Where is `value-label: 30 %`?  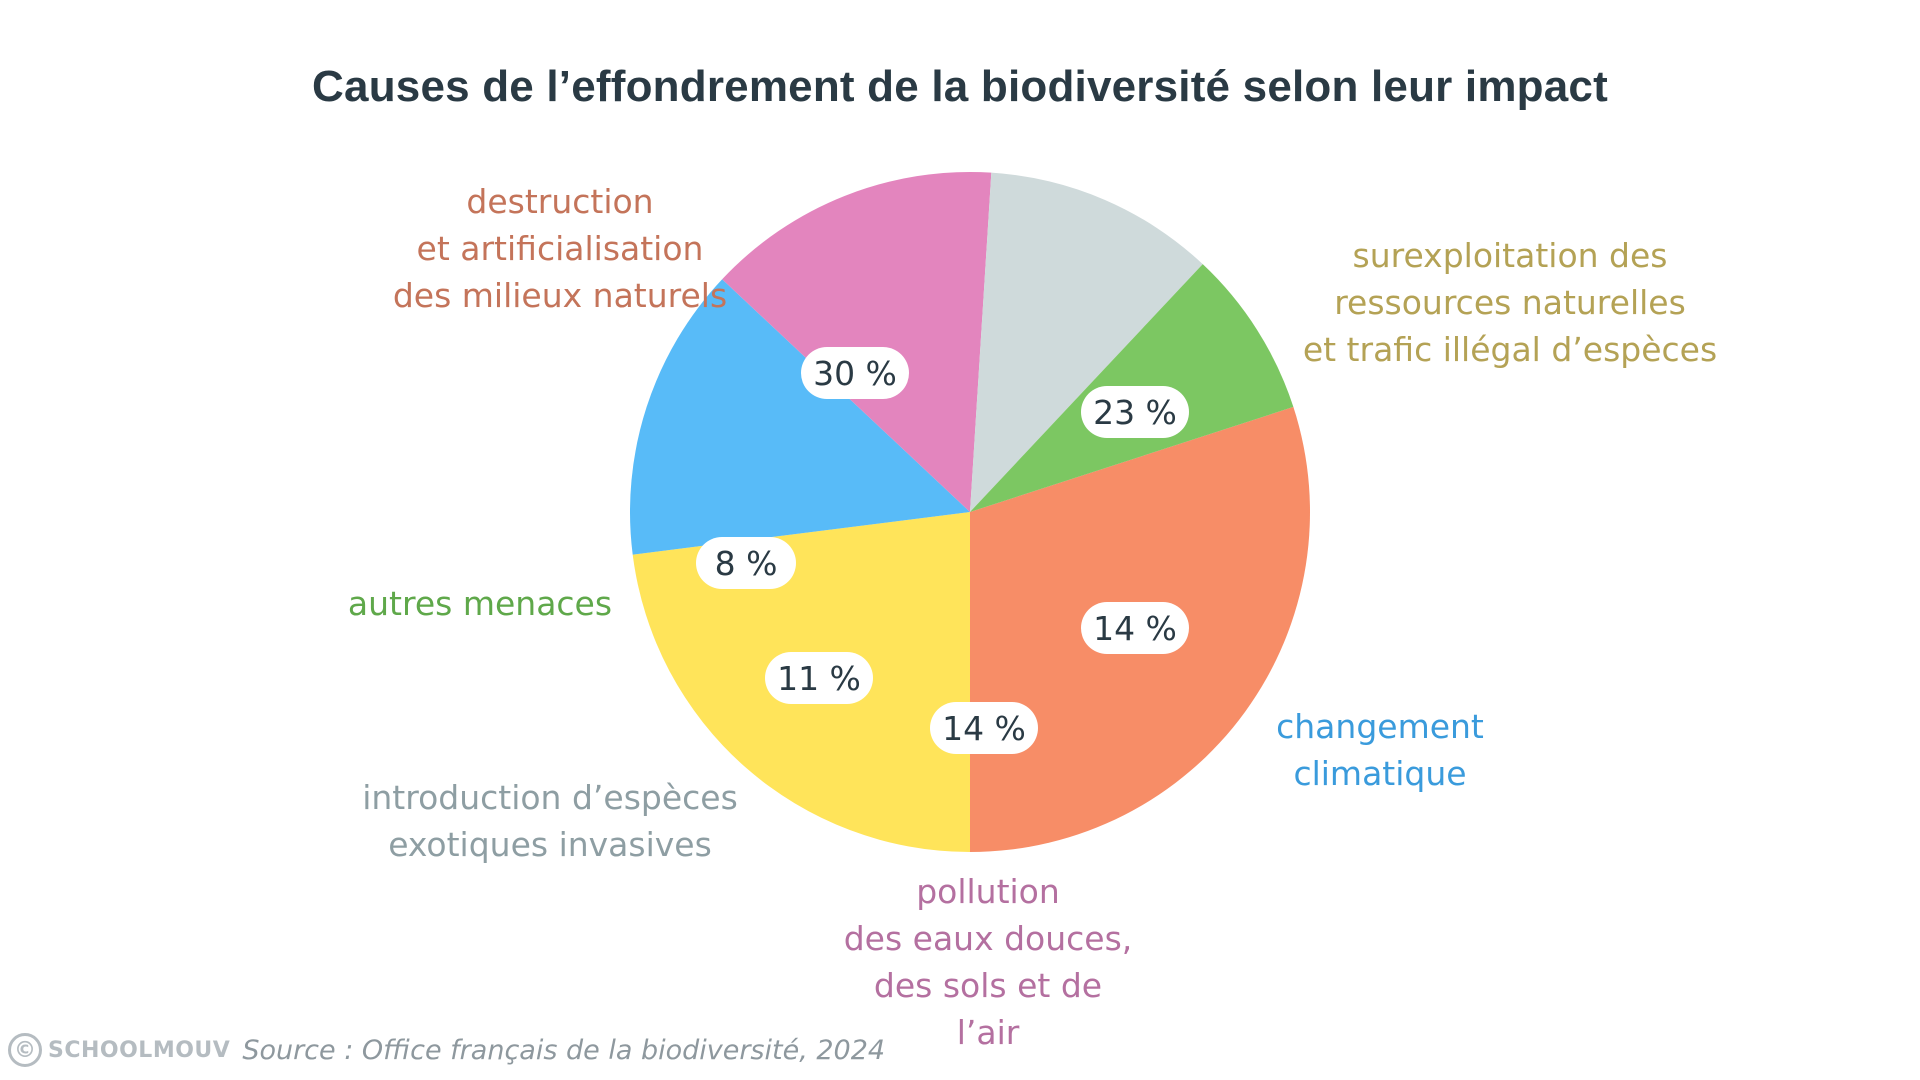 value-label: 30 % is located at coordinates (855, 373).